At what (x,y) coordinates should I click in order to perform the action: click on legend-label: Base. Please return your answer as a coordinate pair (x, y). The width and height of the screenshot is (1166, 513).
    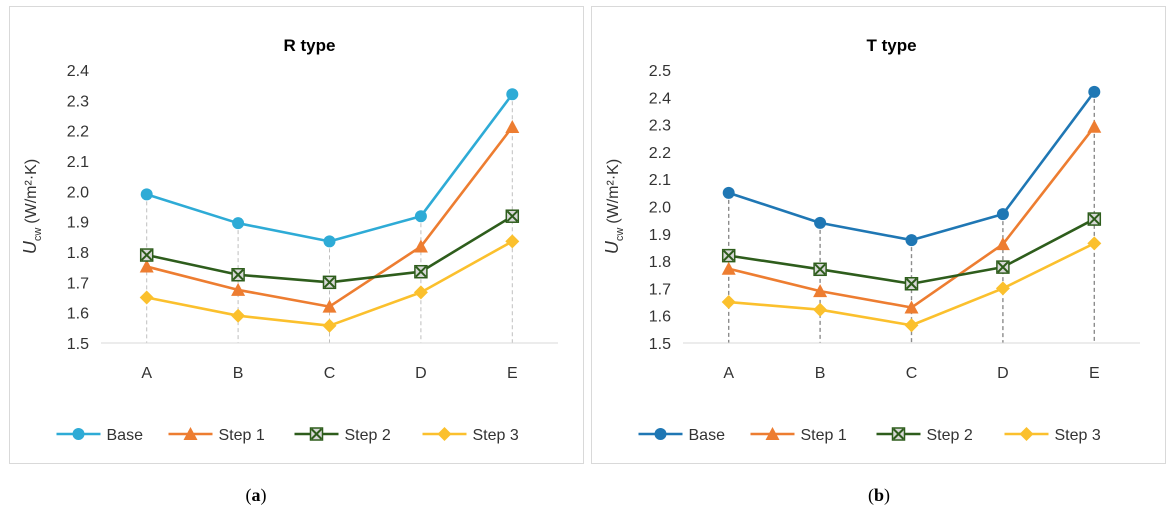
    Looking at the image, I should click on (707, 435).